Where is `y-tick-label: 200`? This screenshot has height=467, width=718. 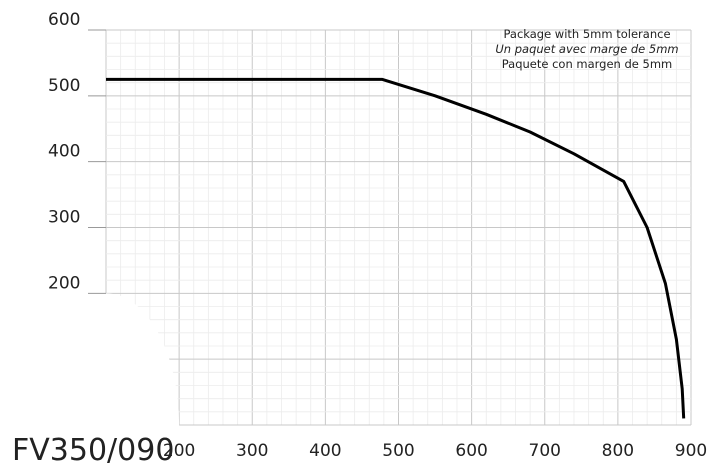 y-tick-label: 200 is located at coordinates (64, 283).